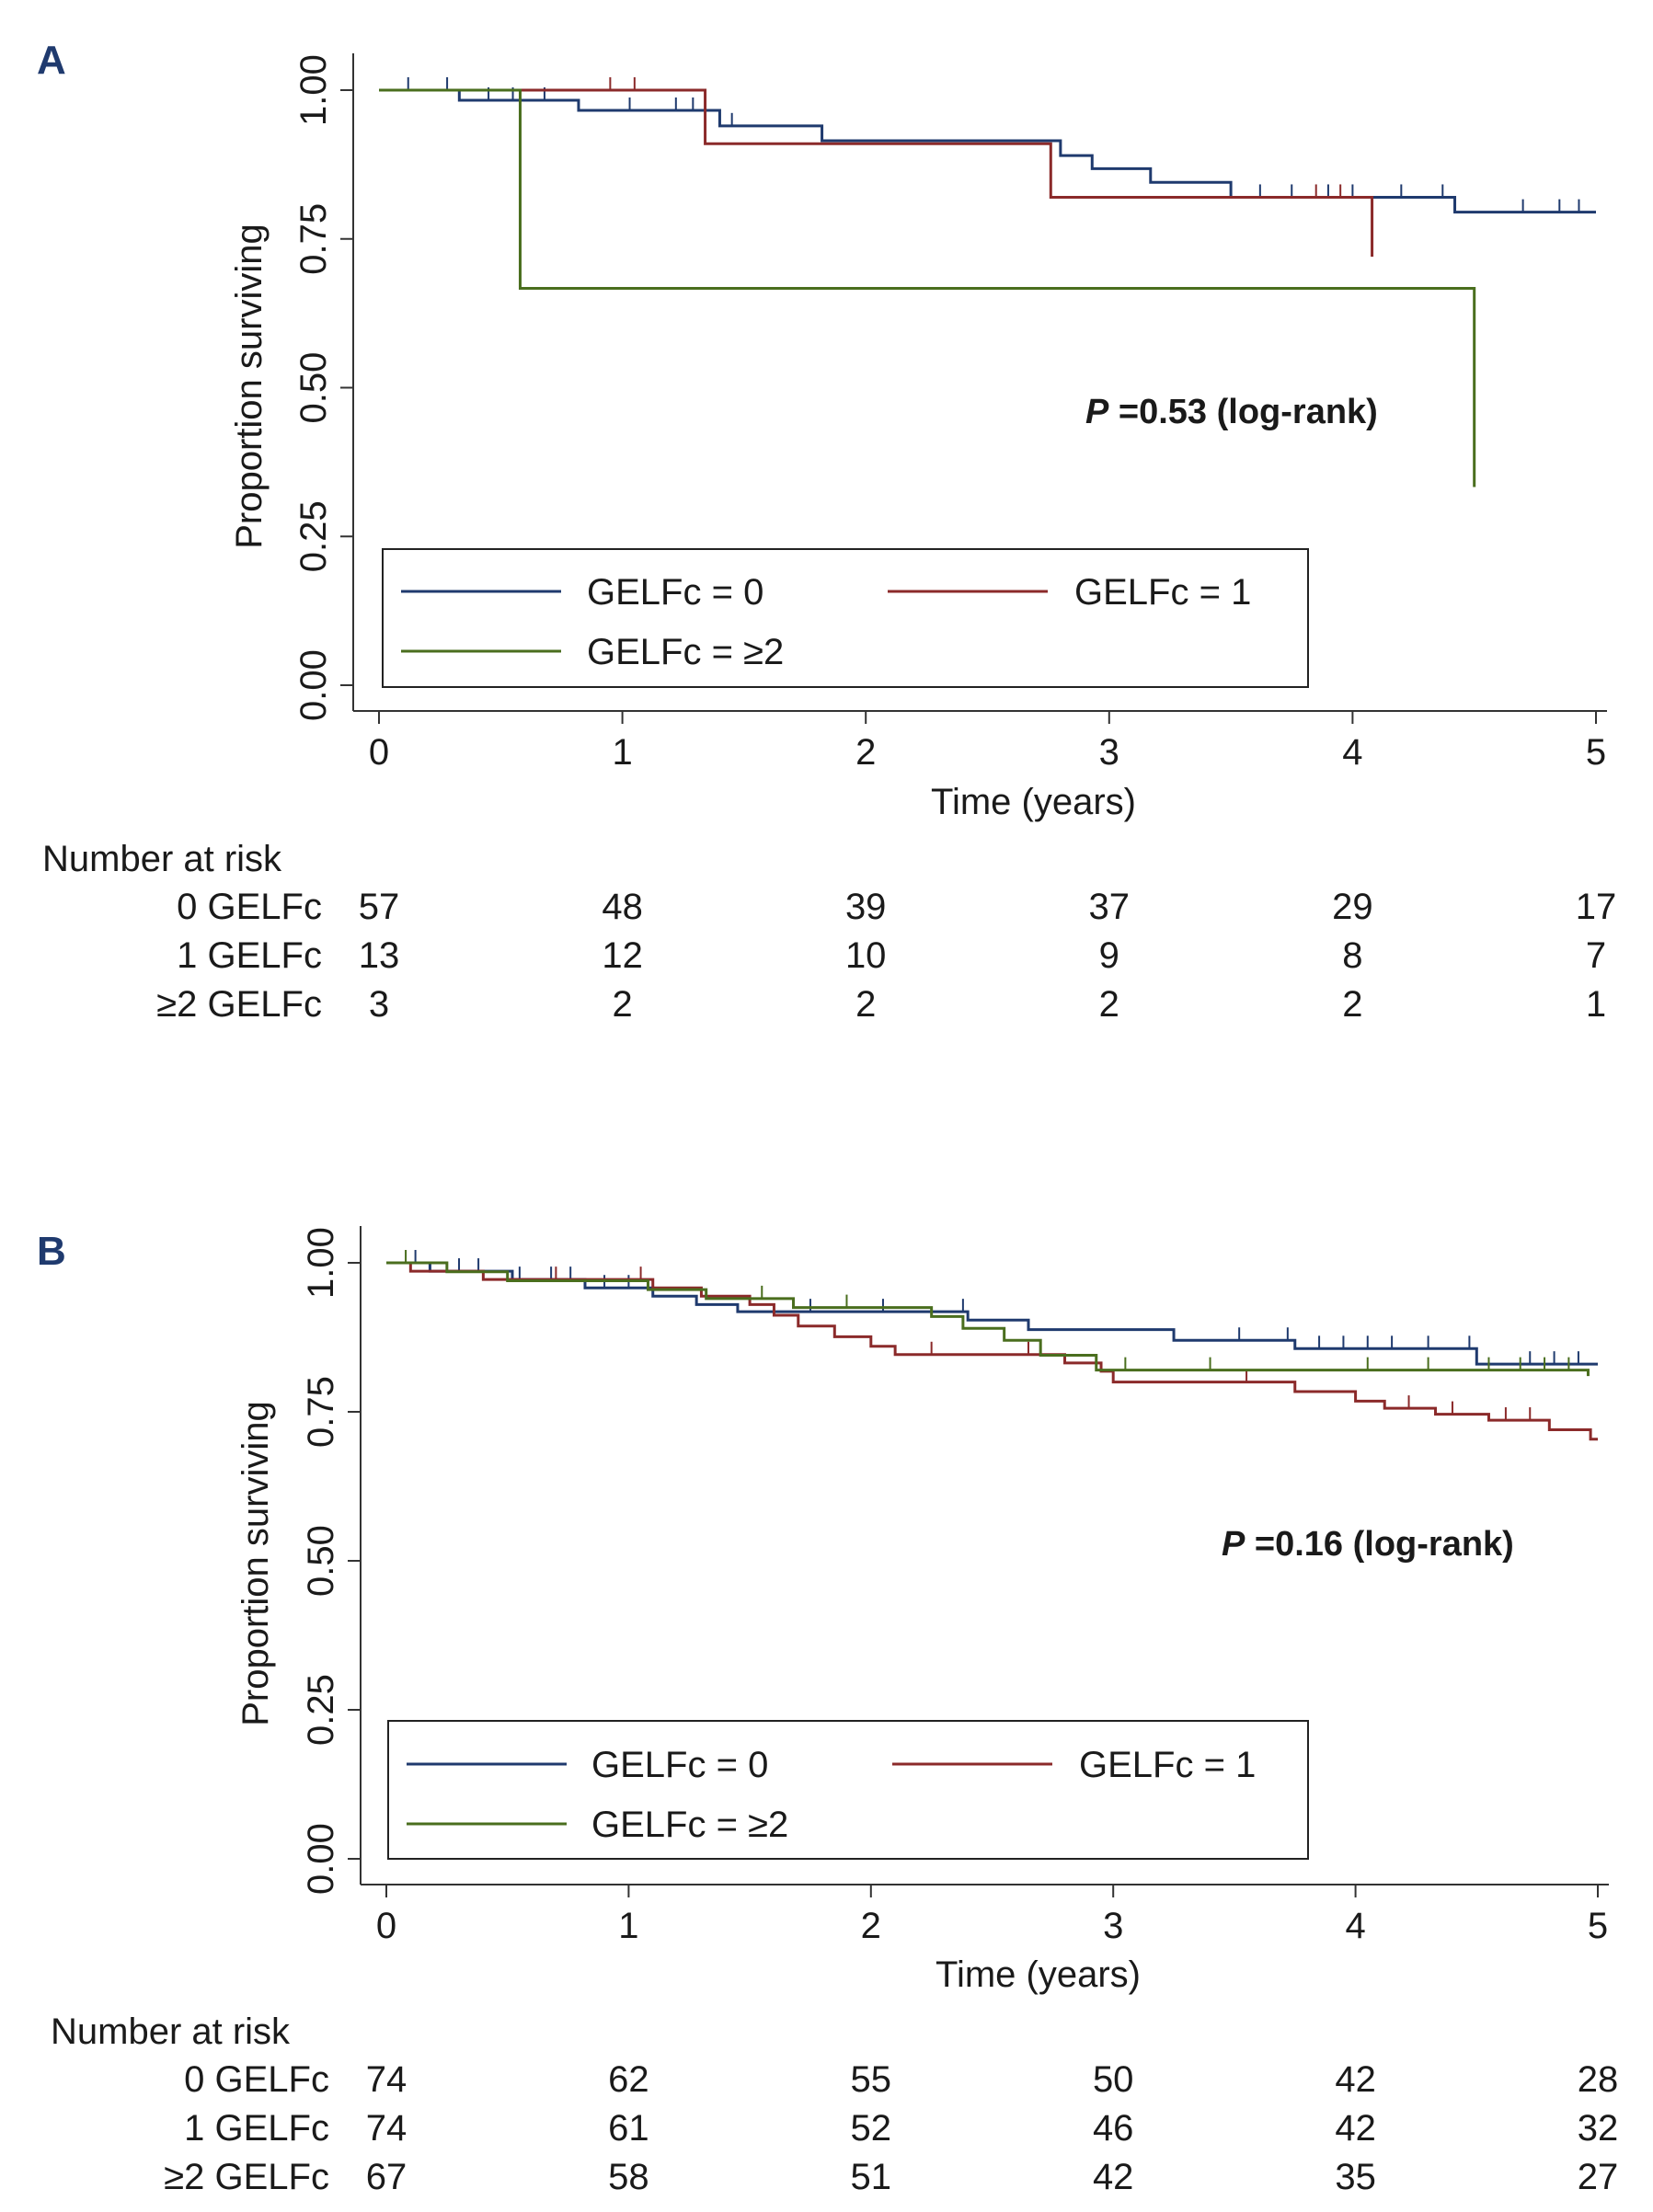 This screenshot has height=2212, width=1653. Describe the element at coordinates (1598, 2129) in the screenshot. I see `risk-cell: 32` at that location.